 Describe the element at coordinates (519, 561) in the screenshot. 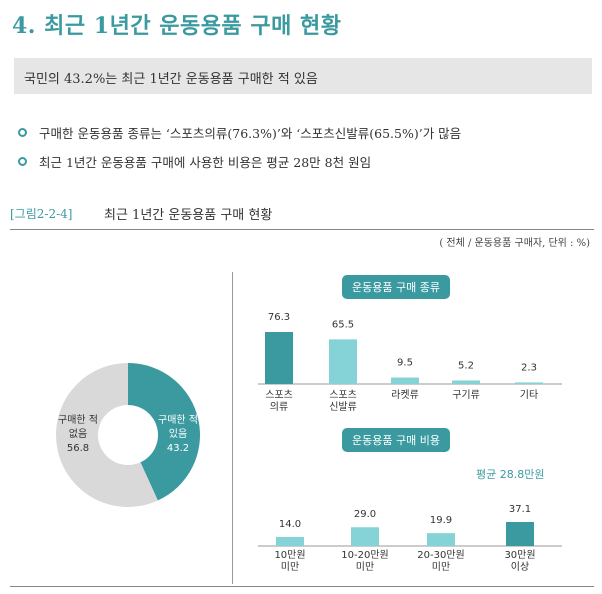

I see `x-tick-label: 30만원 이상` at that location.